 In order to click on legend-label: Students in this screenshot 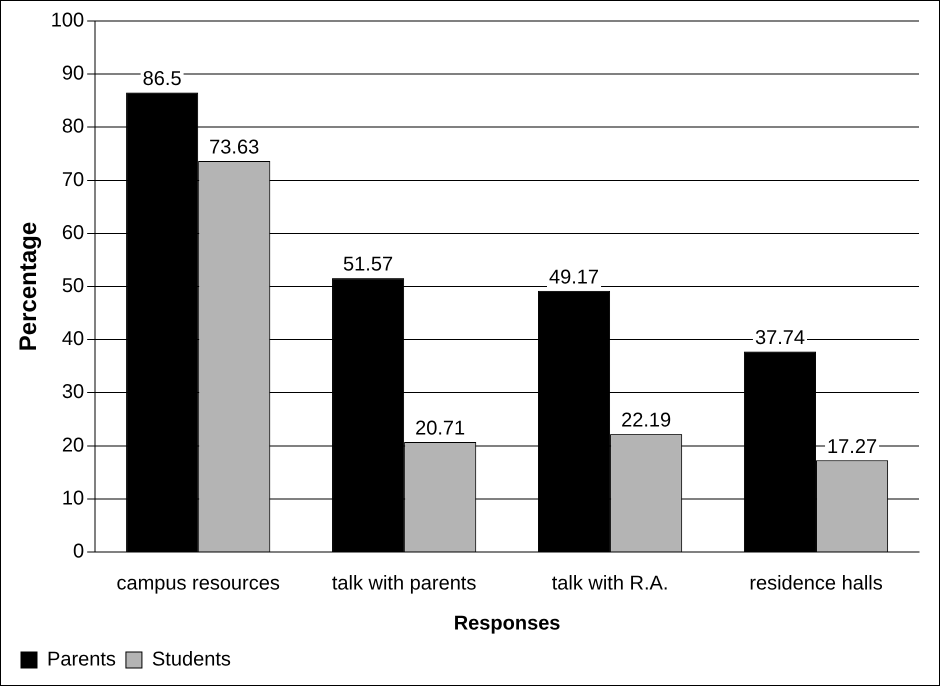, I will do `click(191, 659)`.